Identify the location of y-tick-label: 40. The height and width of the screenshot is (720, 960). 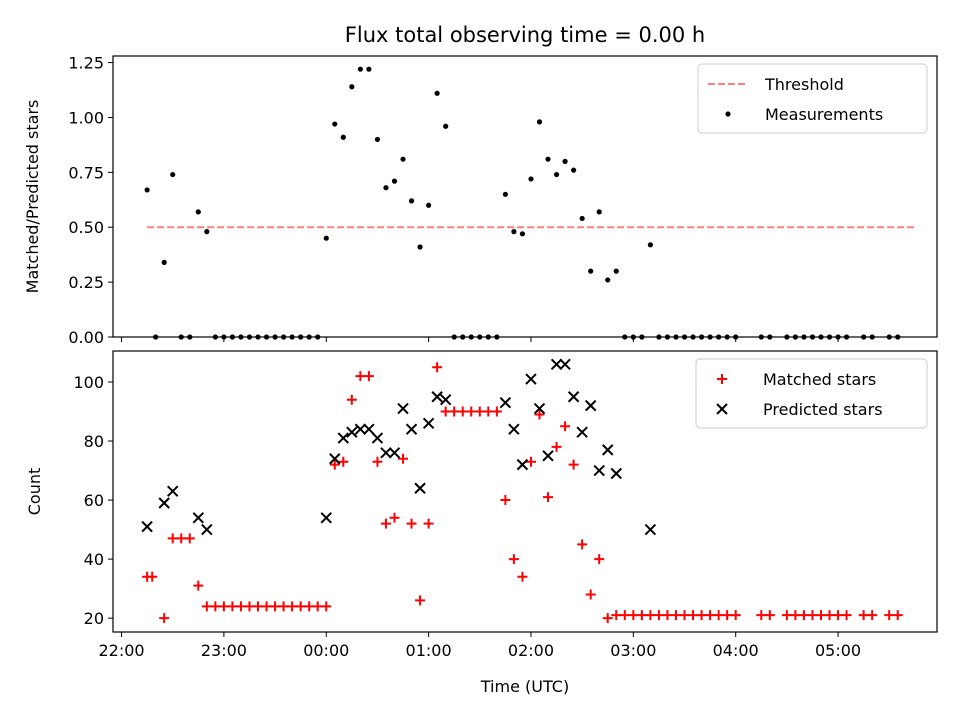
(94, 559).